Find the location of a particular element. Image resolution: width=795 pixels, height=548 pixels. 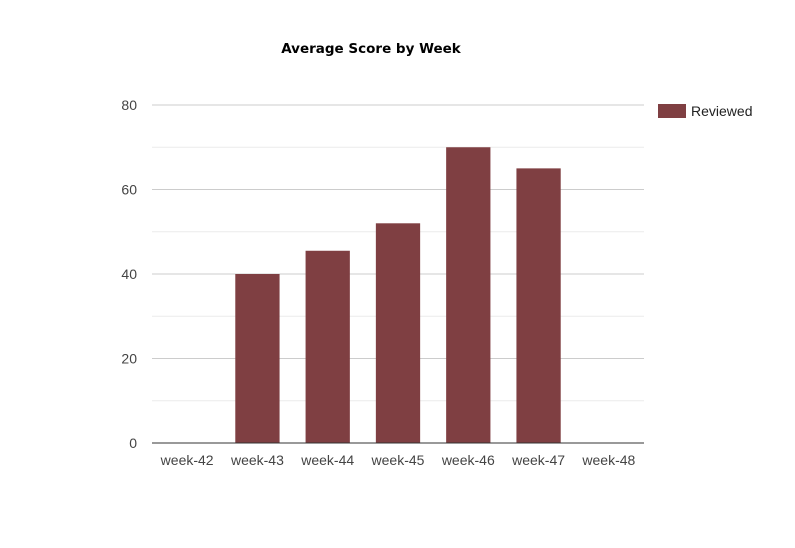

x-tick-label: week-48 is located at coordinates (608, 460).